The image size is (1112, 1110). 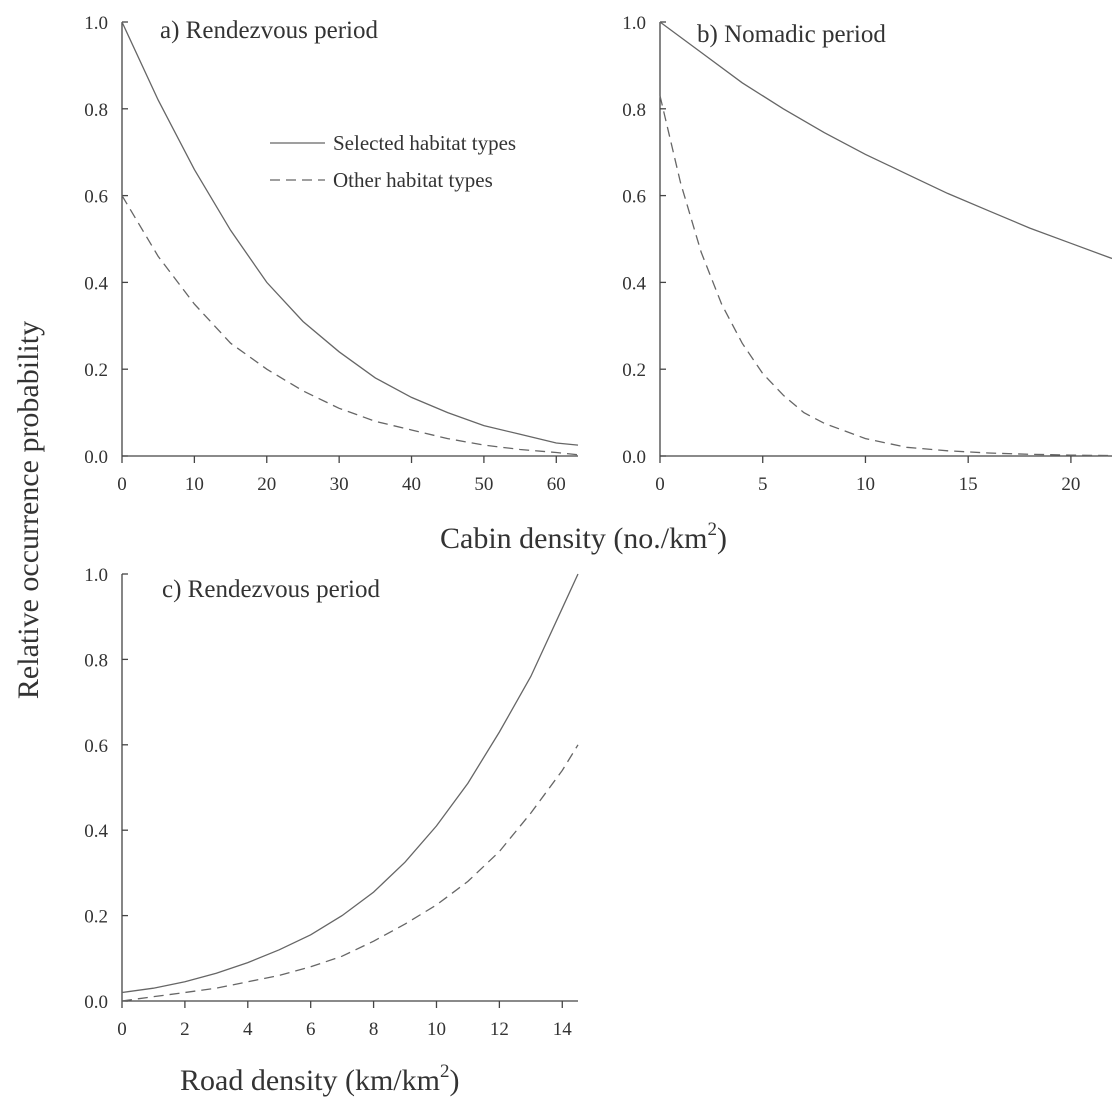 What do you see at coordinates (791, 34) in the screenshot?
I see `panel-b-title: b) Nomadic period` at bounding box center [791, 34].